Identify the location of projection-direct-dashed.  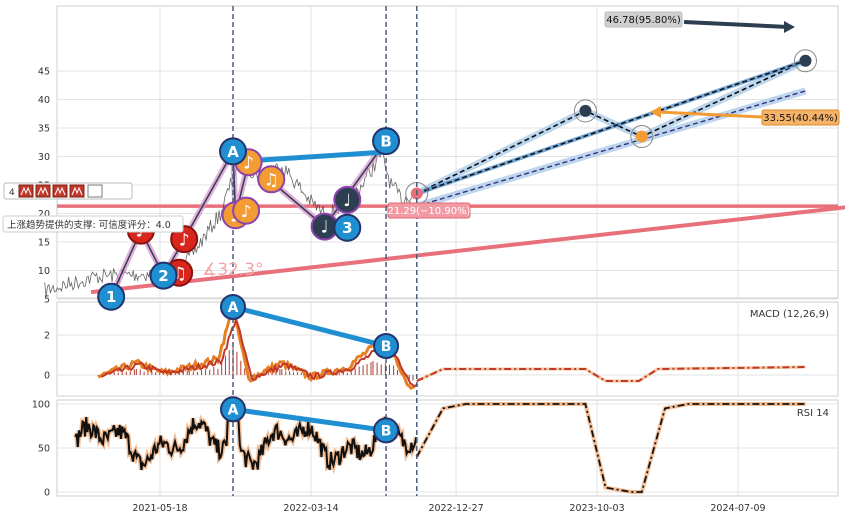
(611, 127).